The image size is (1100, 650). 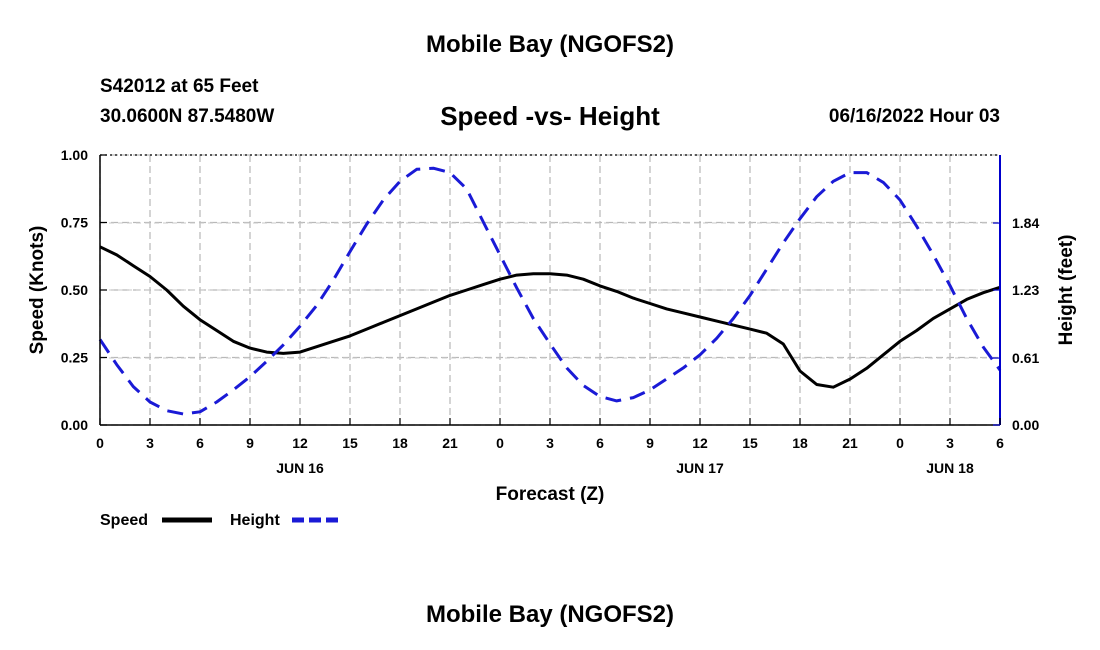 What do you see at coordinates (187, 116) in the screenshot?
I see `coordinates-label: 30.0600N 87.5480W` at bounding box center [187, 116].